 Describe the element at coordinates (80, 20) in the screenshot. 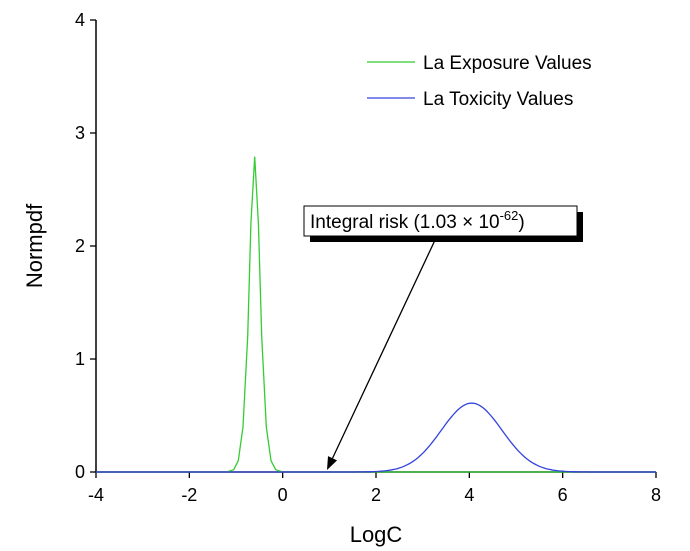

I see `y-tick-label: 4` at that location.